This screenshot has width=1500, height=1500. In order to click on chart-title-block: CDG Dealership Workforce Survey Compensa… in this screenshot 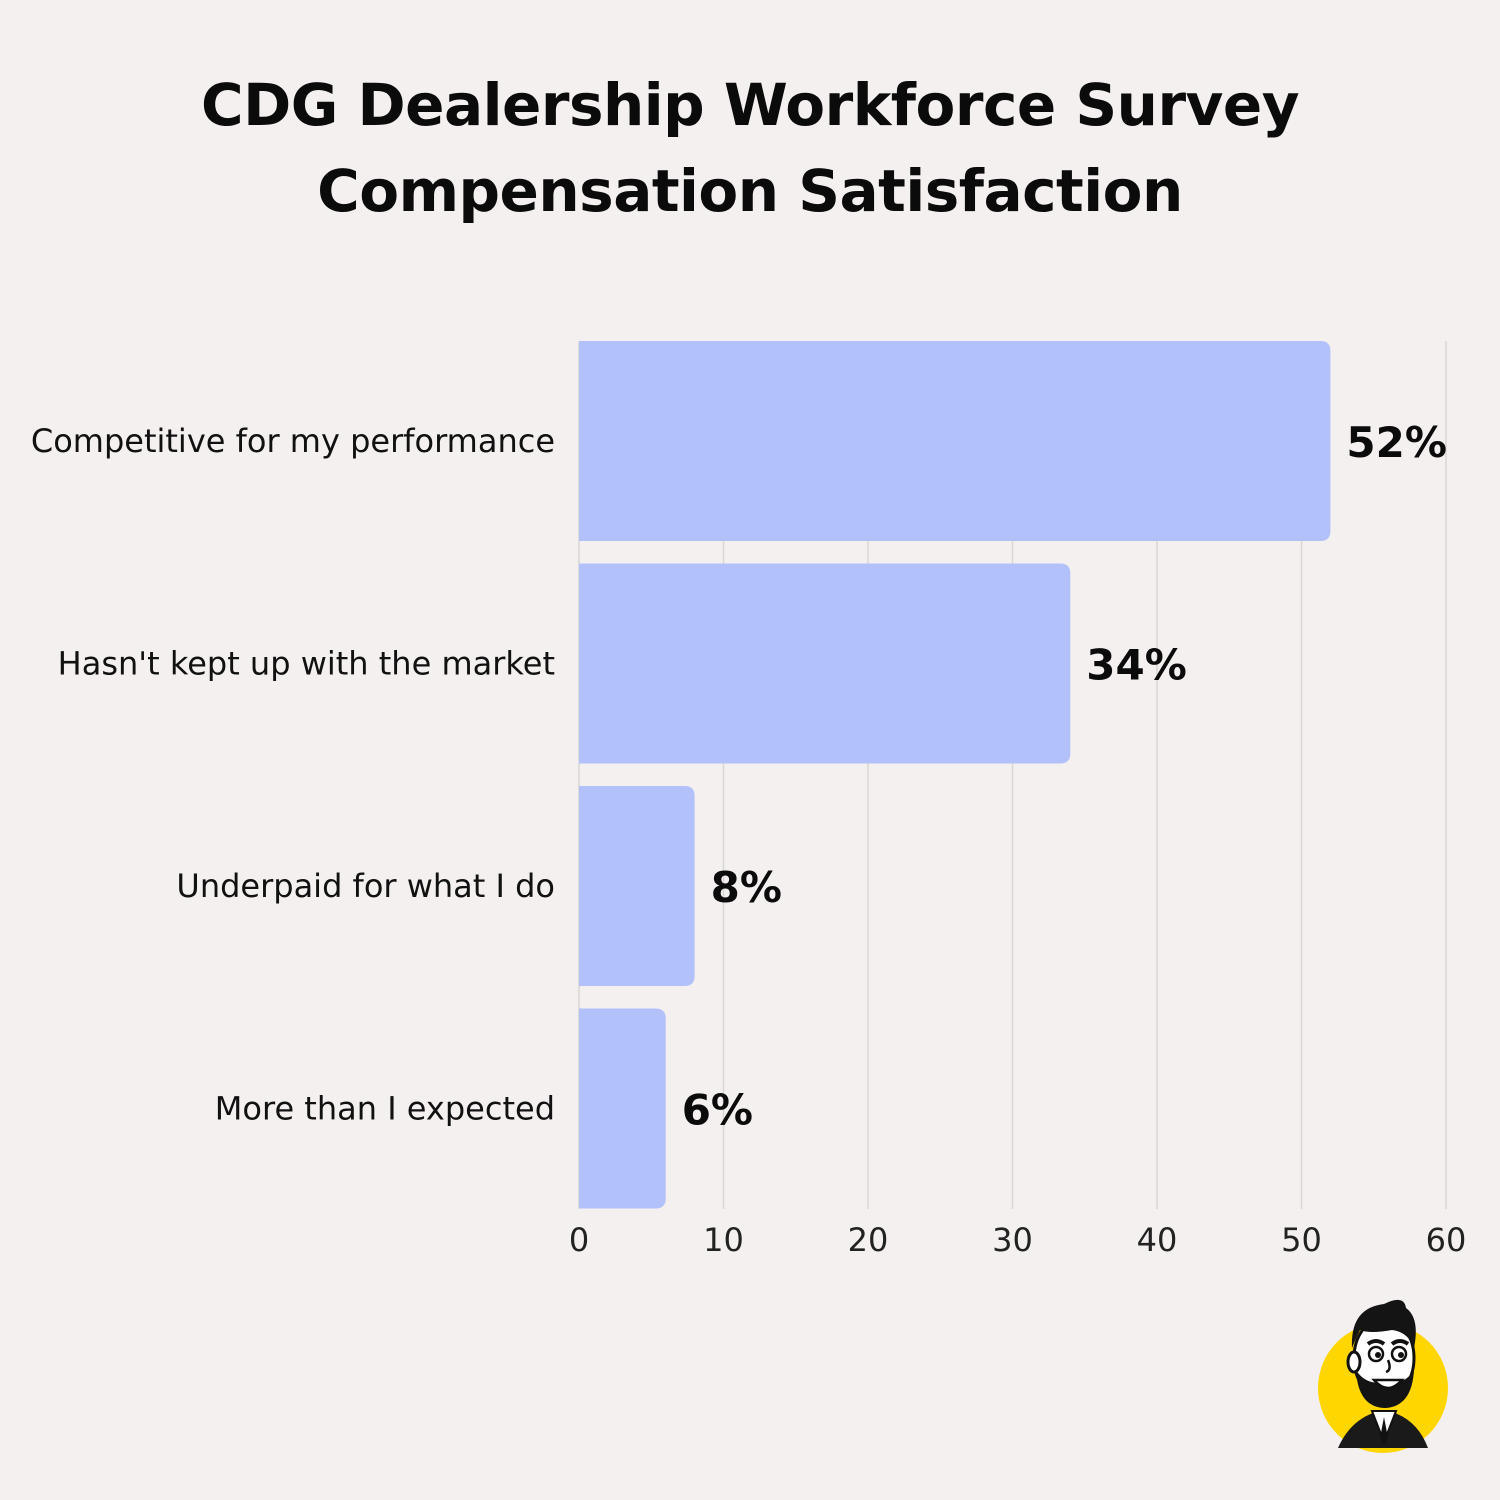, I will do `click(750, 148)`.